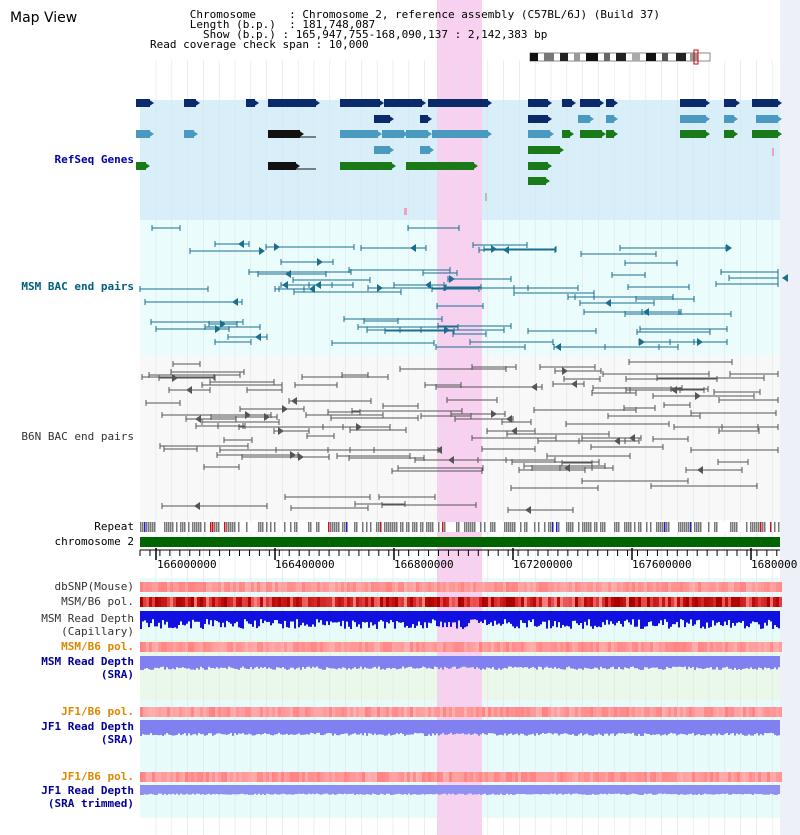 The height and width of the screenshot is (835, 800). Describe the element at coordinates (77, 286) in the screenshot. I see `track-label-msm-bac: MSM BAC end pairs` at that location.